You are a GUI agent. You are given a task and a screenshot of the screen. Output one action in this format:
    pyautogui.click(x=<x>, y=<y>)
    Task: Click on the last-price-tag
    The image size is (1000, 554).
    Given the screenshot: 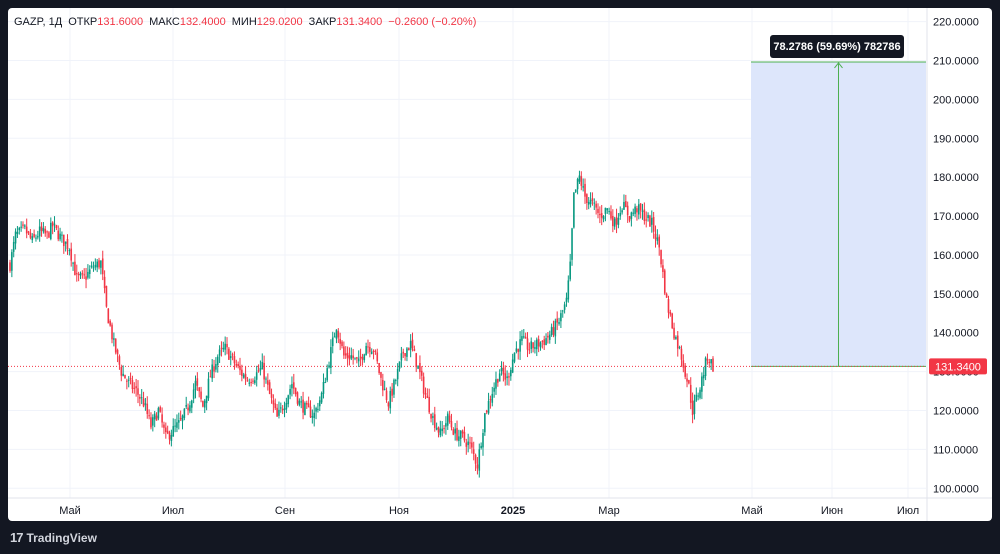 What is the action you would take?
    pyautogui.click(x=958, y=366)
    